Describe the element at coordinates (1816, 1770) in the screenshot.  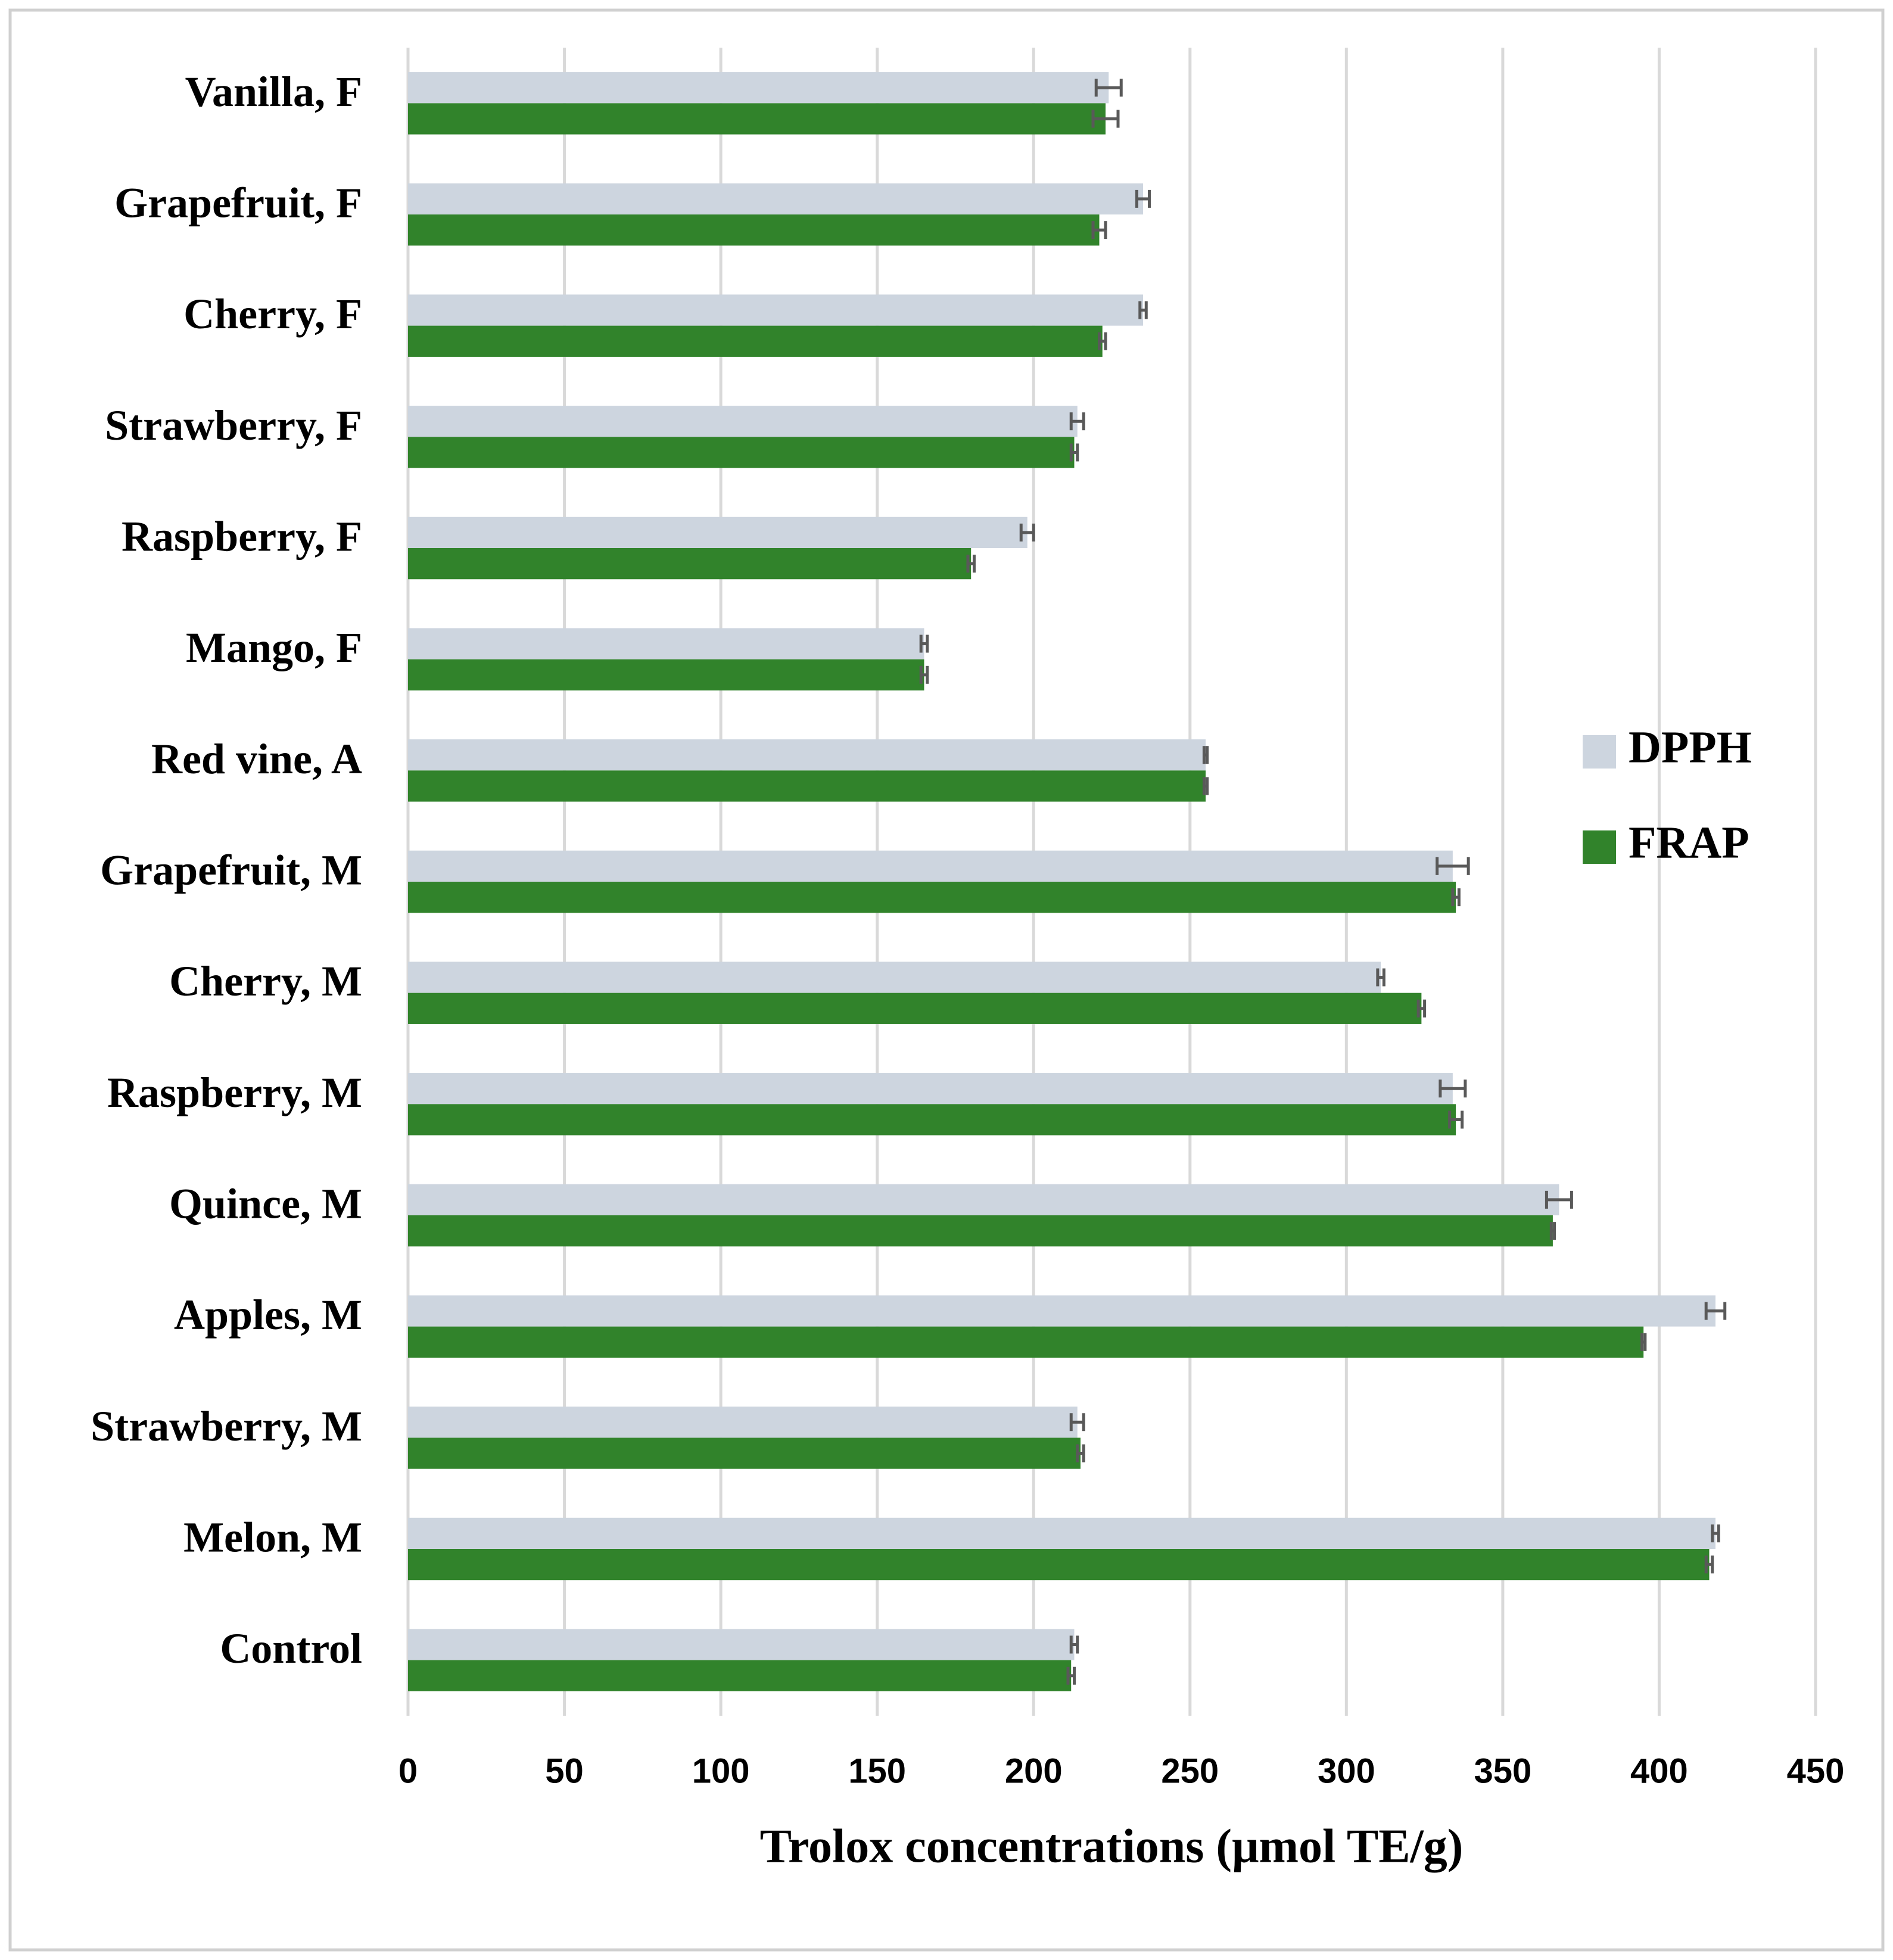
I see `x-tick-label: 450` at that location.